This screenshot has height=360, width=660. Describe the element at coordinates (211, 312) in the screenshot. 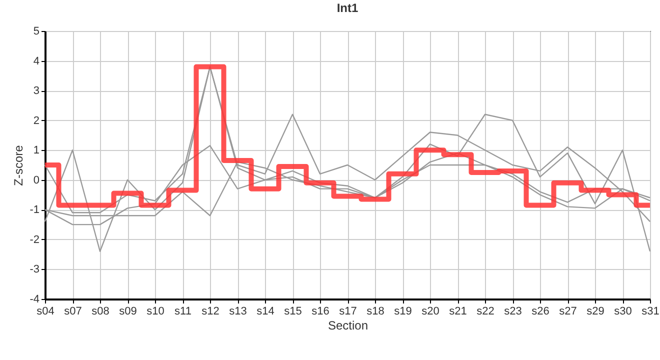

I see `x-tick-label: s12` at that location.